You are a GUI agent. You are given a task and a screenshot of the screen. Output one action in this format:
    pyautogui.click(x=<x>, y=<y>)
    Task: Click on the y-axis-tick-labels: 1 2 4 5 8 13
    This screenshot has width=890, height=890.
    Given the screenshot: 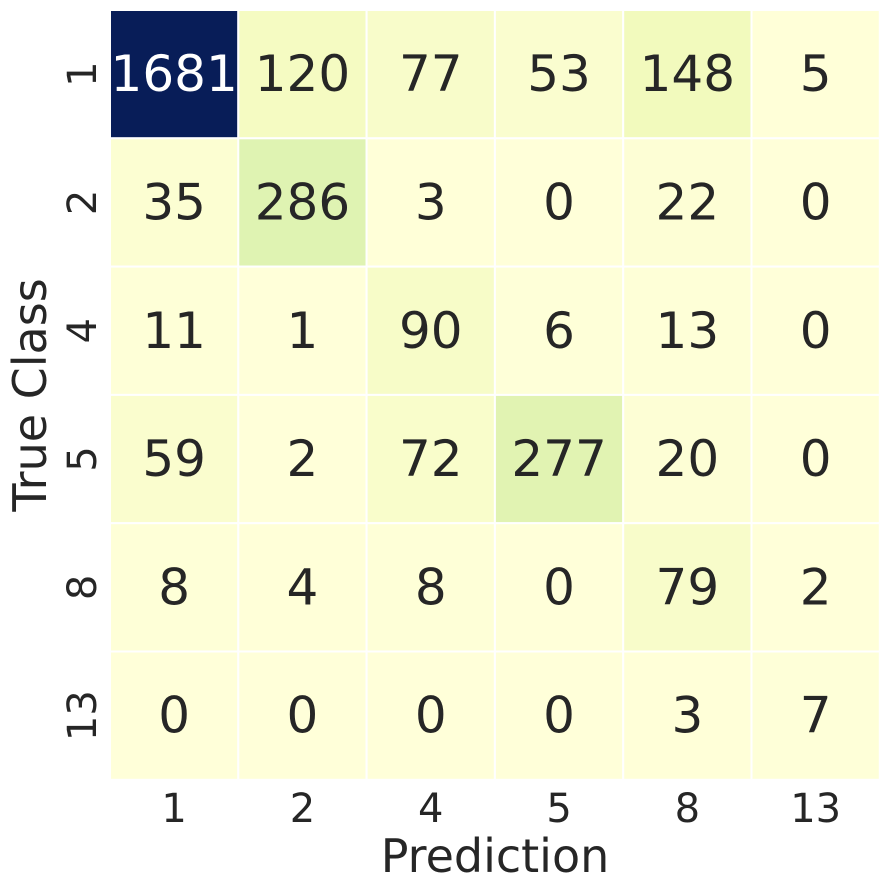 What is the action you would take?
    pyautogui.click(x=83, y=401)
    